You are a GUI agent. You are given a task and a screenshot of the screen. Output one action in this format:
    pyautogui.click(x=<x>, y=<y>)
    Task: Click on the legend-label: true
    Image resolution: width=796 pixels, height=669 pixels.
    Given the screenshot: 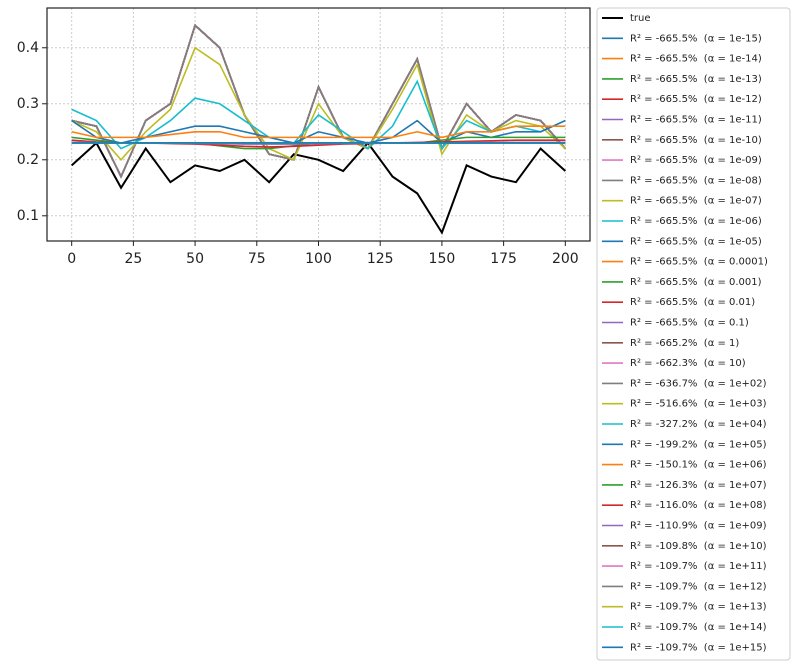 What is the action you would take?
    pyautogui.click(x=640, y=18)
    